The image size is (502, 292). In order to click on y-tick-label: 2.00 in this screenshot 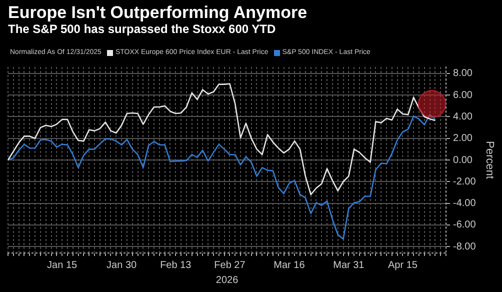, I will do `click(463, 138)`.